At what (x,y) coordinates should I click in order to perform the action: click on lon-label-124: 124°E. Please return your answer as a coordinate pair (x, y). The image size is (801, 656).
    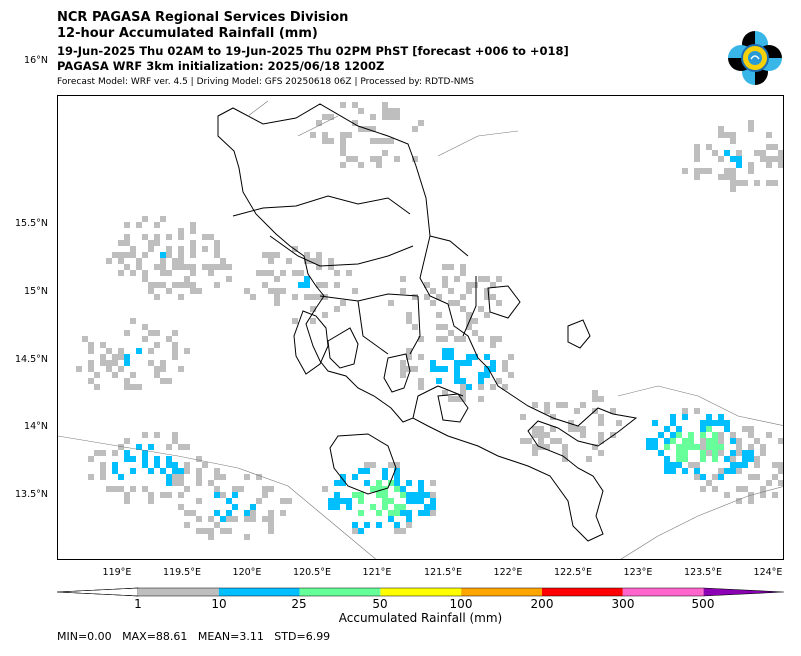
    Looking at the image, I should click on (768, 572).